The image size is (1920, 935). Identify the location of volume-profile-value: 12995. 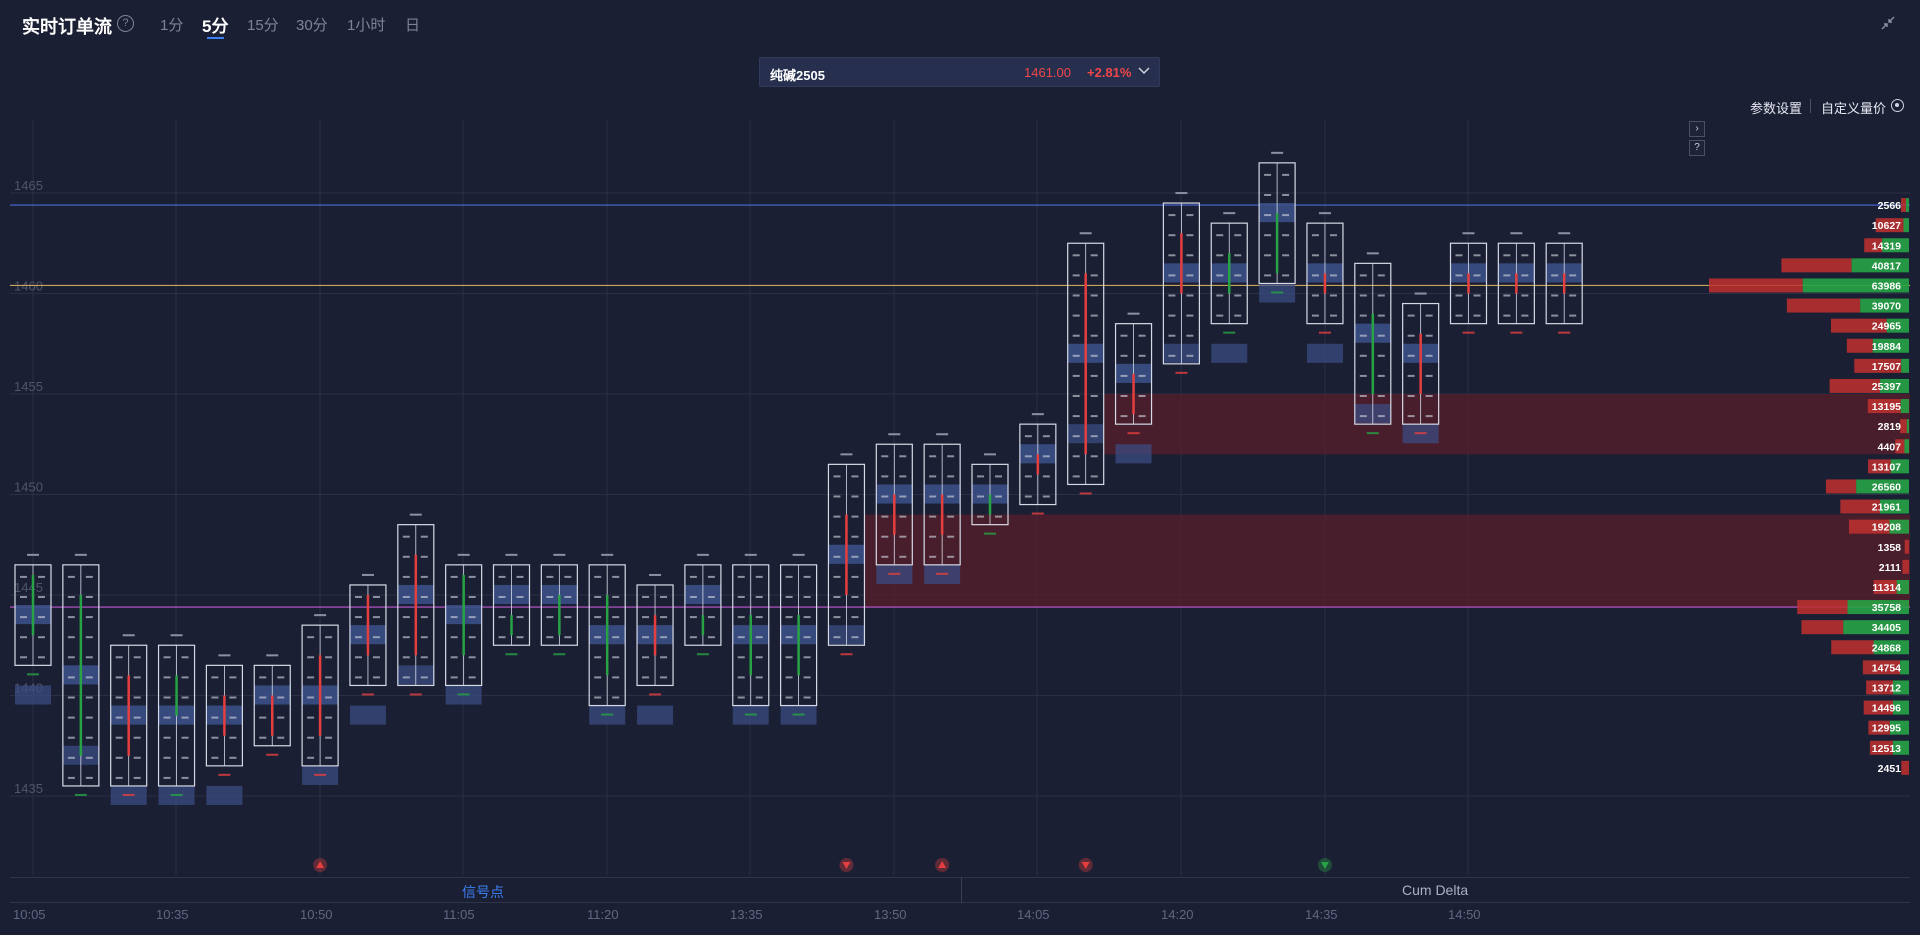
(1886, 729).